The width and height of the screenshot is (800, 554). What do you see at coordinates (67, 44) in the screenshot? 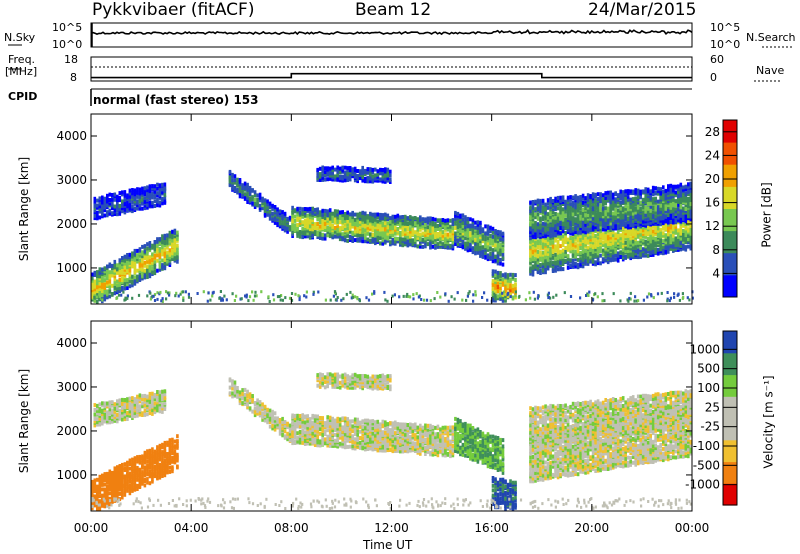
I see `nsky-tick-bottom: 10^0` at bounding box center [67, 44].